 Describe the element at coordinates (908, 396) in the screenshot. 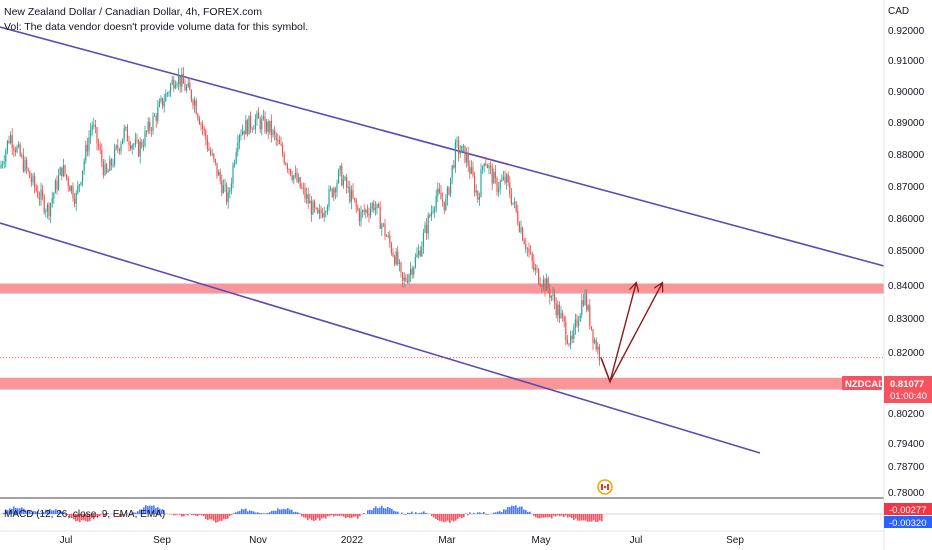

I see `bar-countdown: 01:00:40` at that location.